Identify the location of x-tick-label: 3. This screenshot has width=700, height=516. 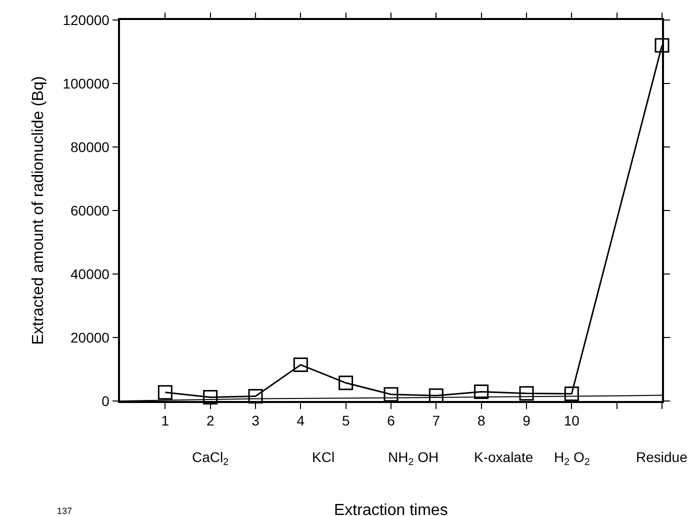
(256, 420).